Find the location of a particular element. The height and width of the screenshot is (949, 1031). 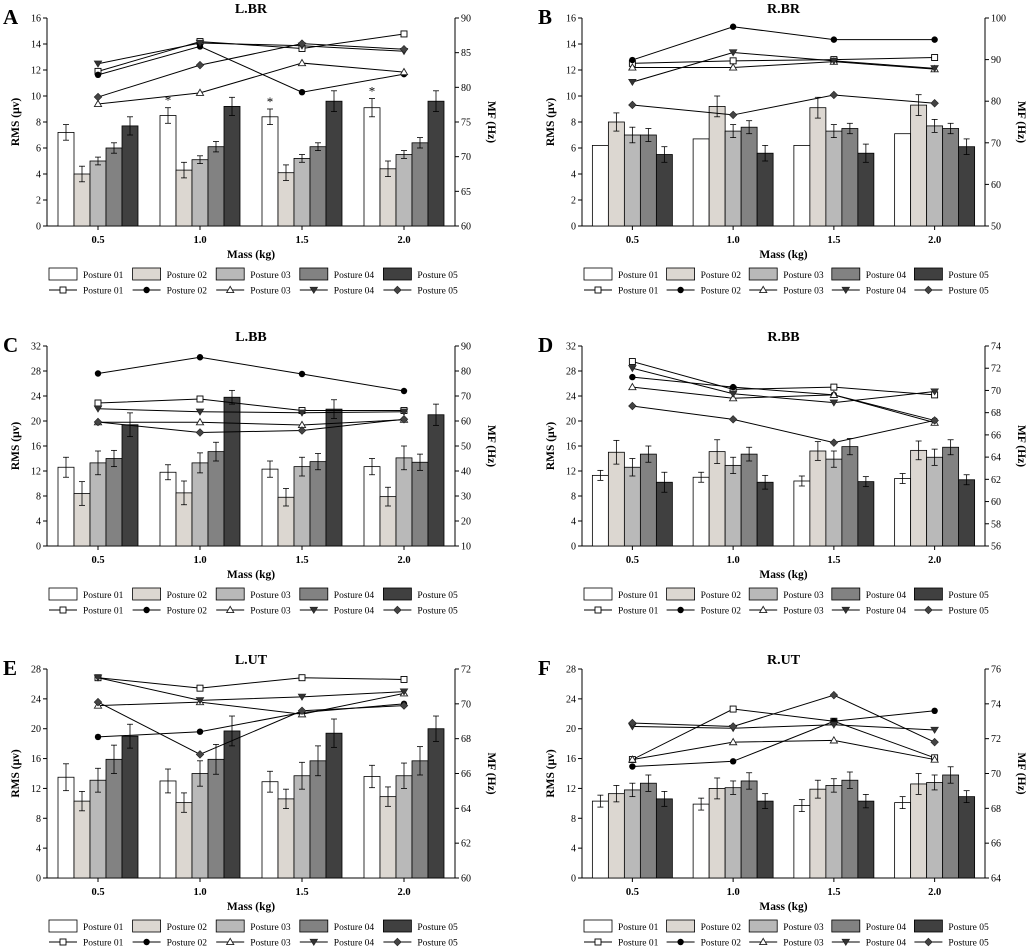

significance-marker: * is located at coordinates (168, 100).